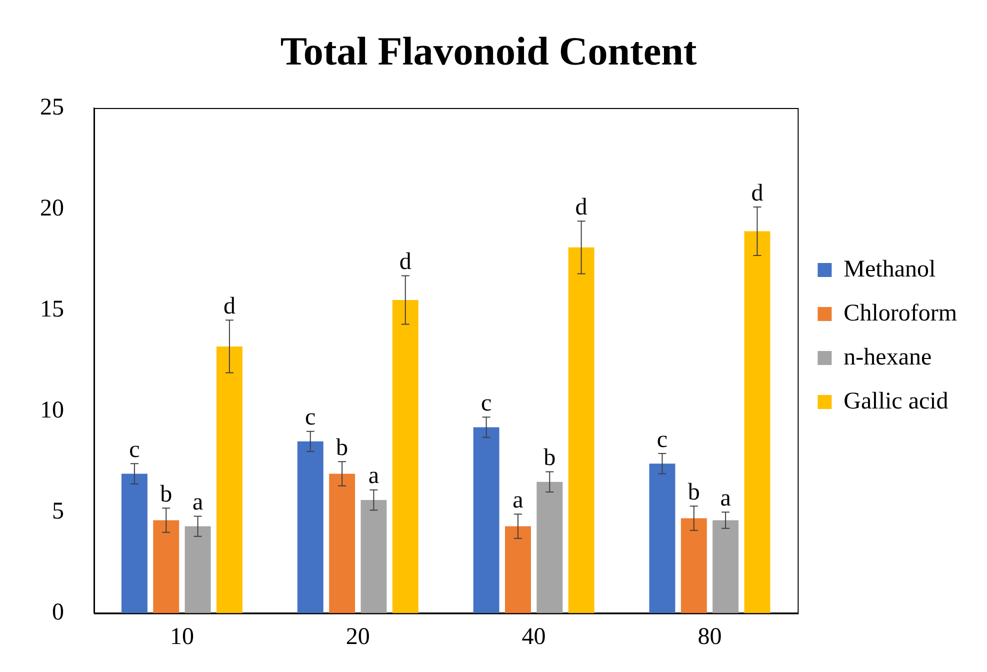 The image size is (987, 672). I want to click on x-tick-label: 40, so click(534, 637).